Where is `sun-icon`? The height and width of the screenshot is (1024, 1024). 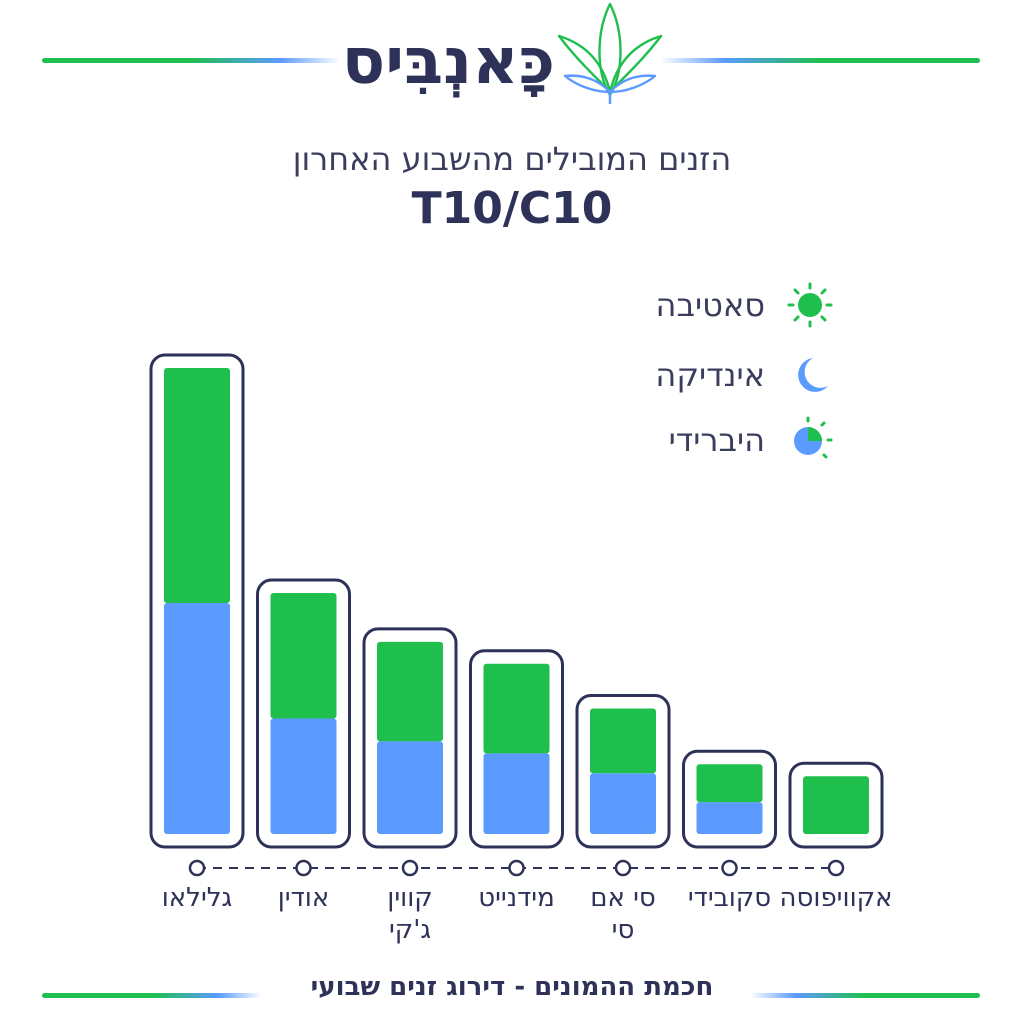
sun-icon is located at coordinates (810, 305).